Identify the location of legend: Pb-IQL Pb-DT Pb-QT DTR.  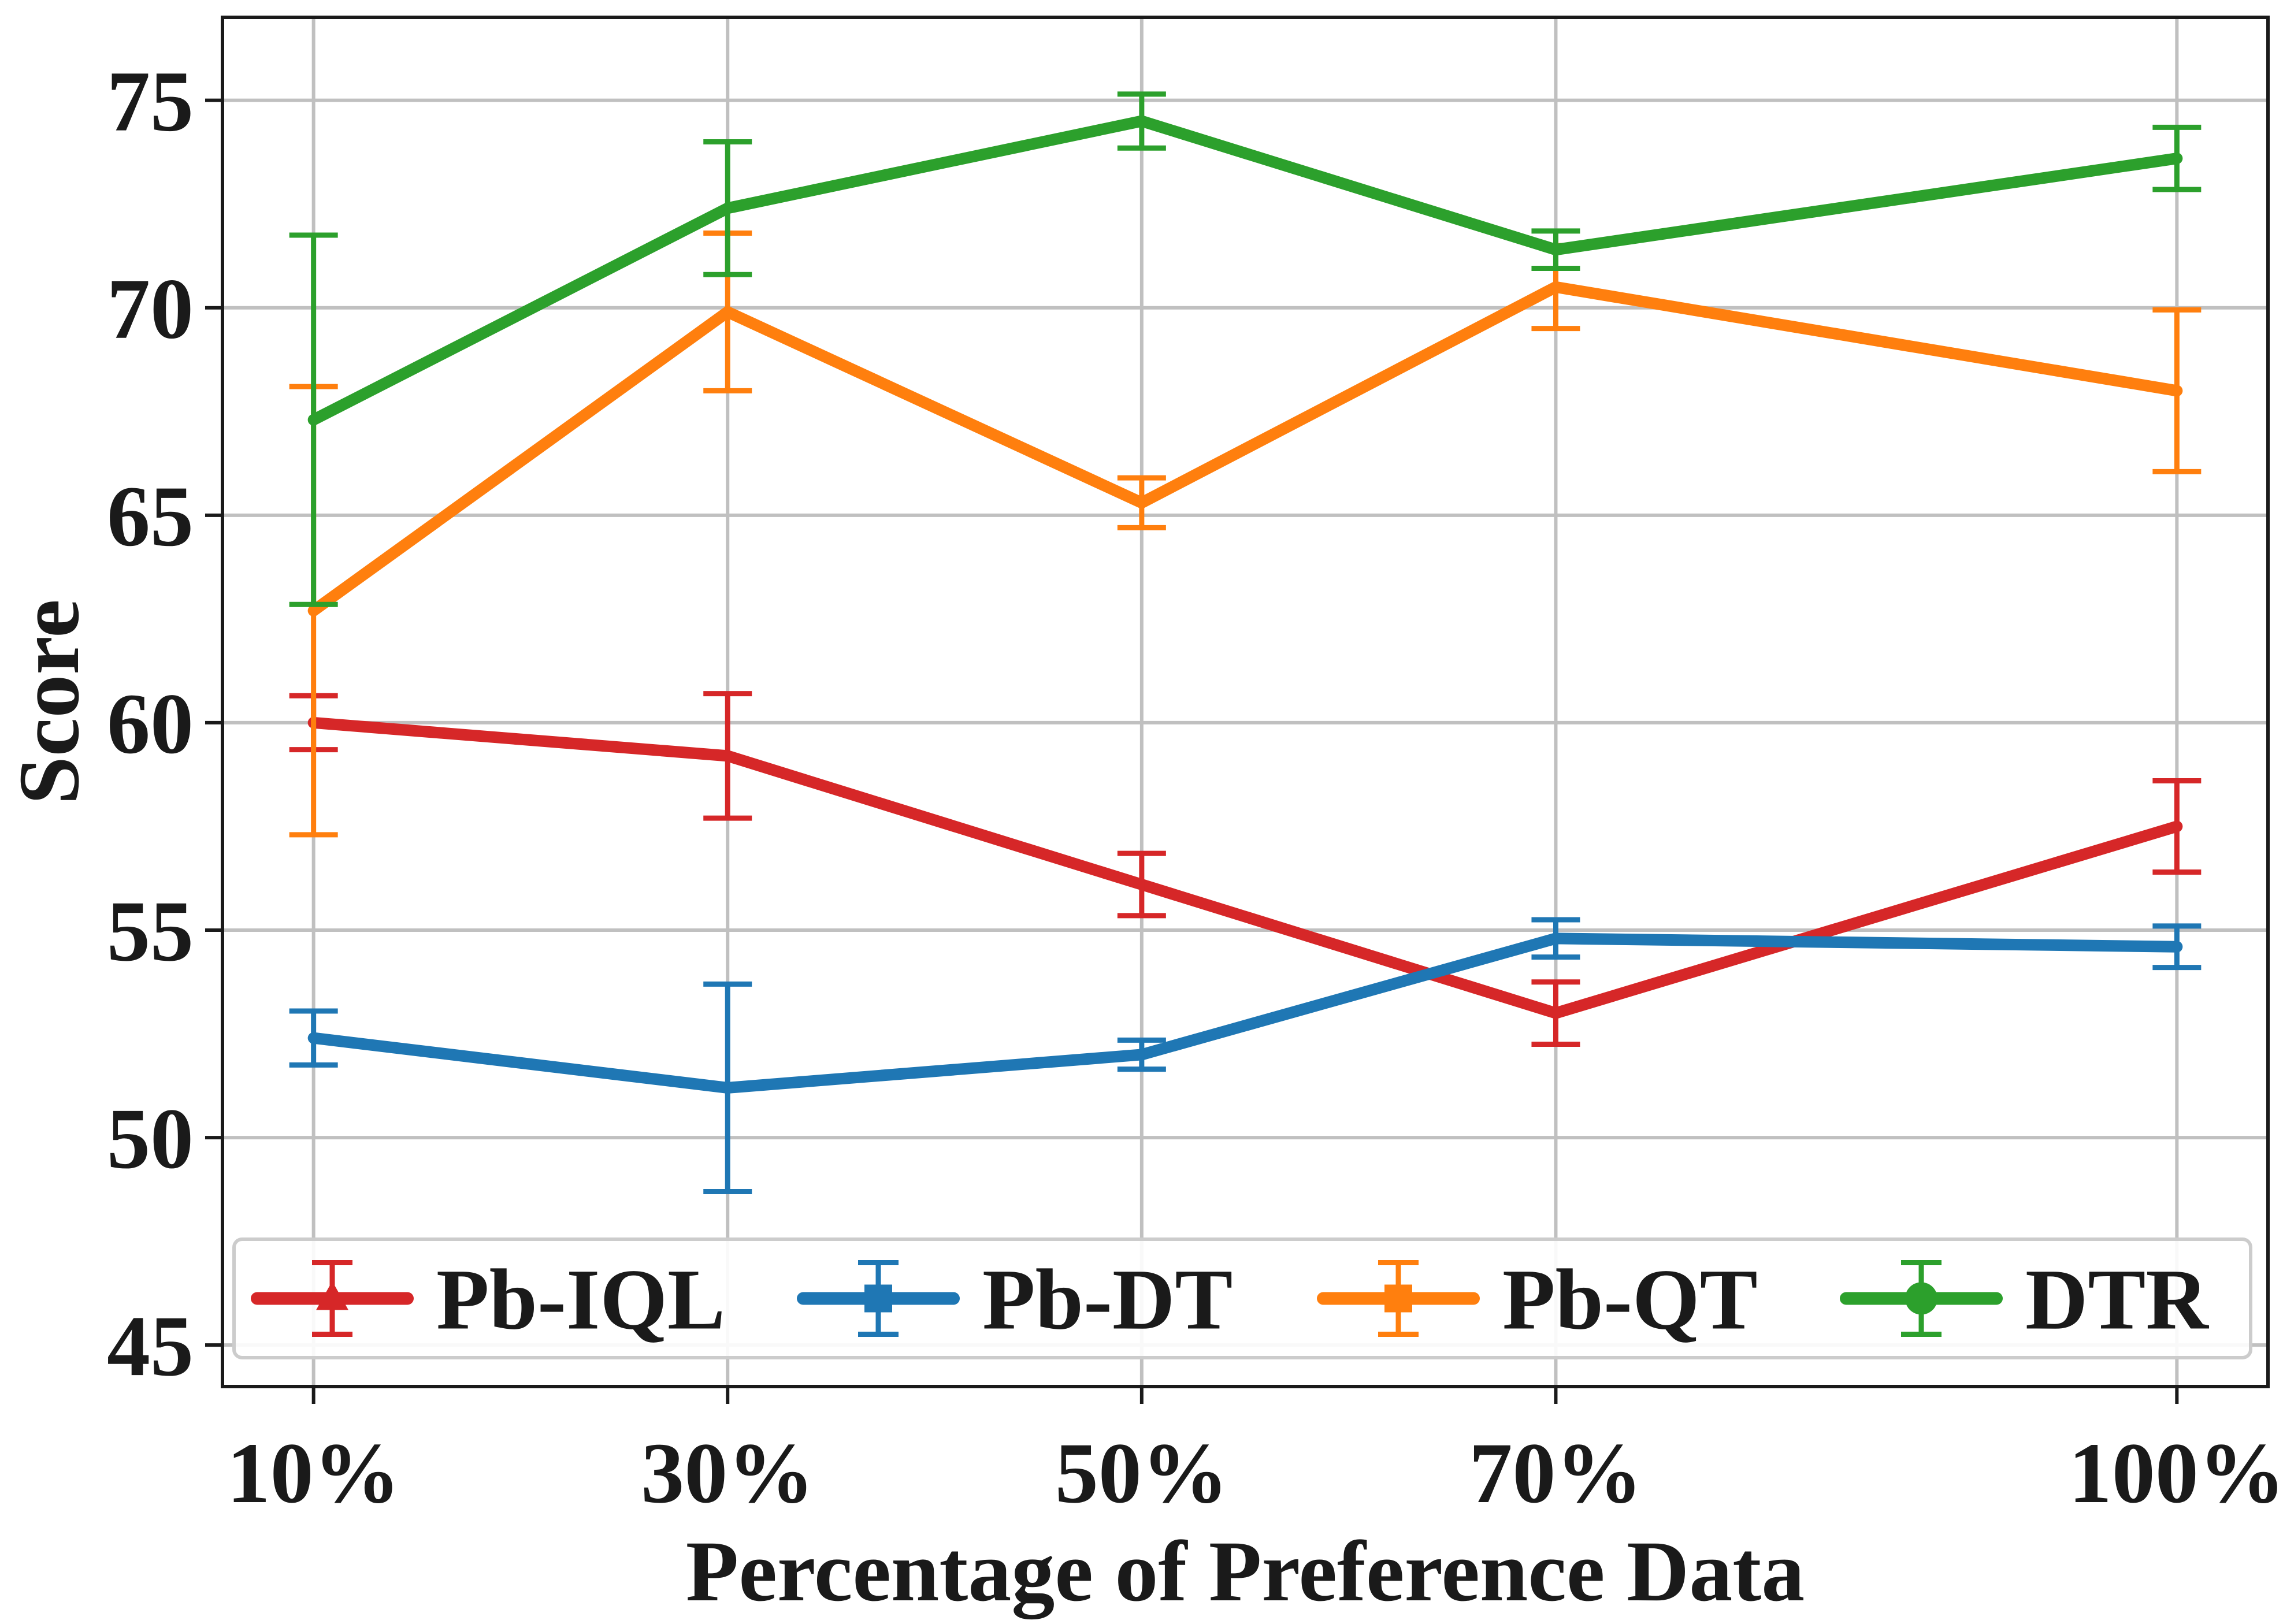
(1242, 1298).